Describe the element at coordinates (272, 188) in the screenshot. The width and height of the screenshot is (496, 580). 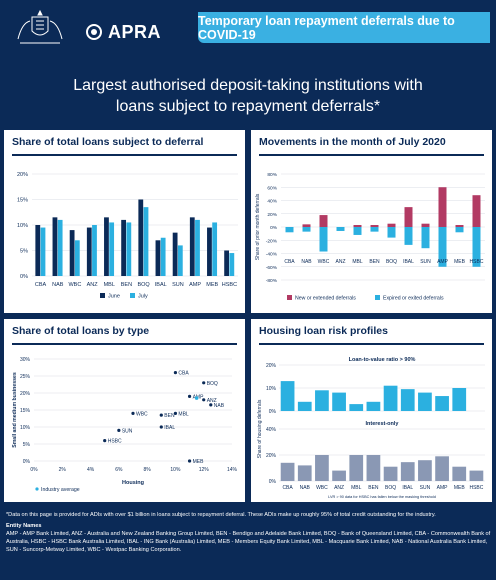
I see `y-tick-label: 60%` at that location.